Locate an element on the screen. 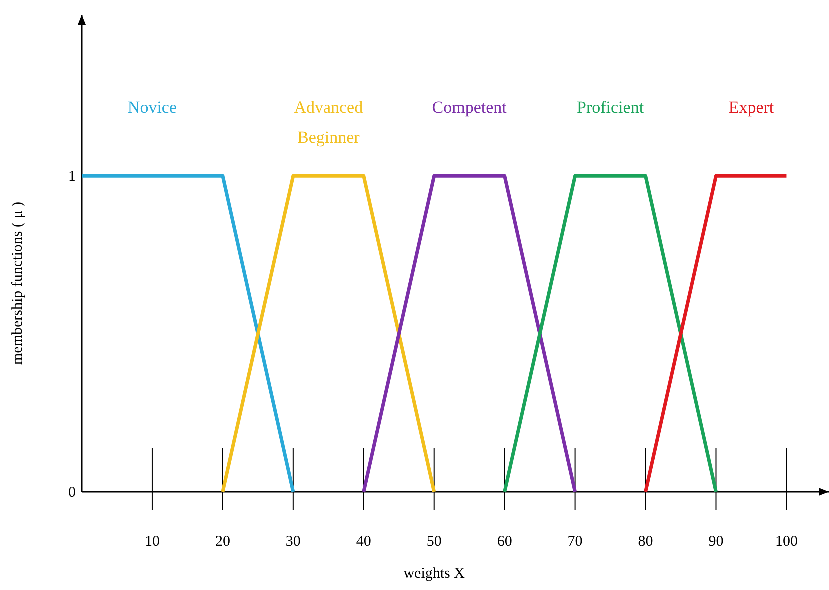 The height and width of the screenshot is (590, 829). x-axis-title: weights X is located at coordinates (435, 574).